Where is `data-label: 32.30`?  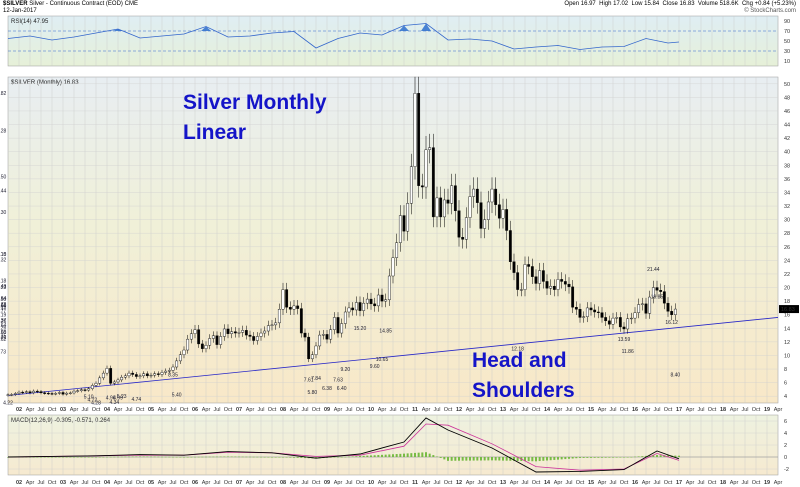 data-label: 32.30 is located at coordinates (3, 213).